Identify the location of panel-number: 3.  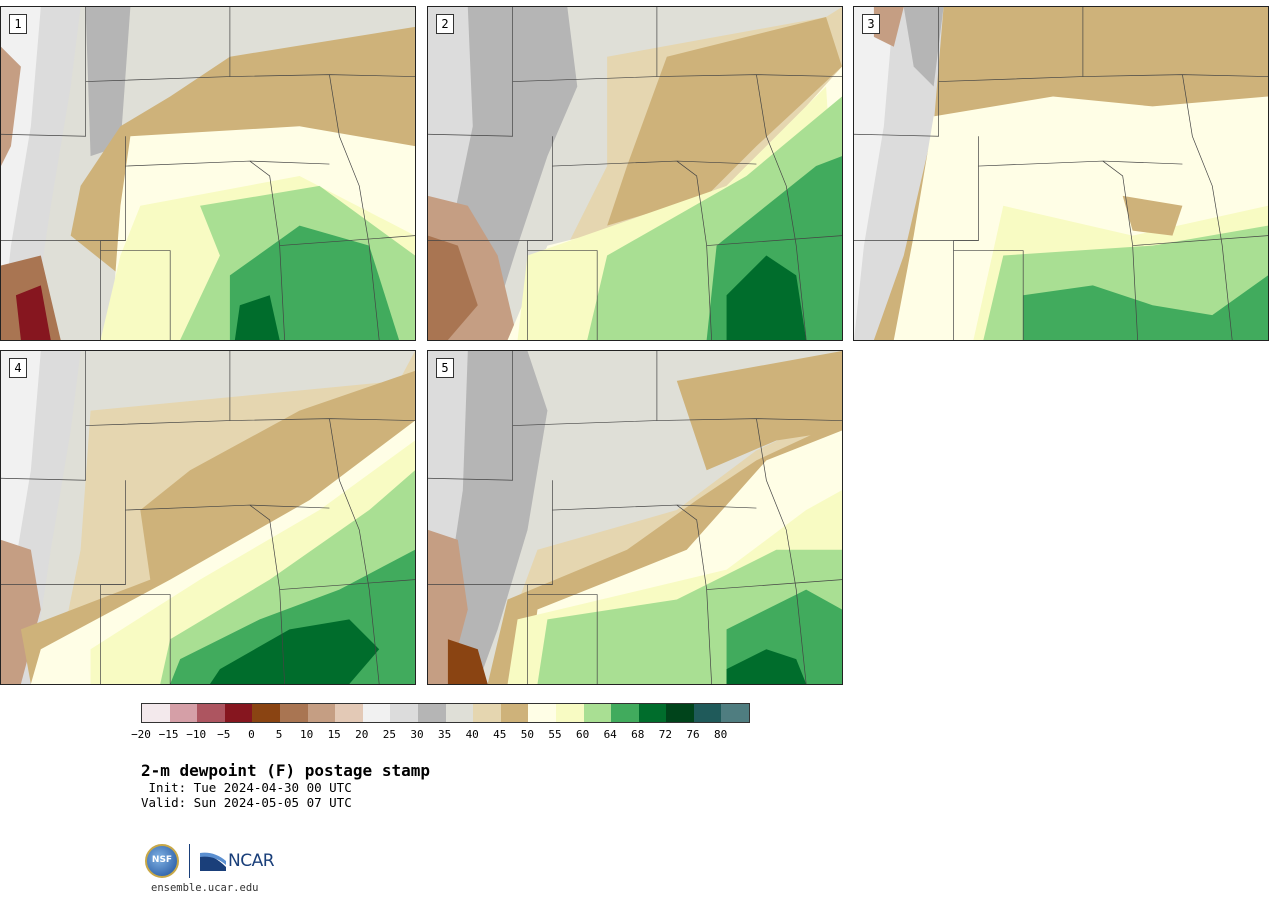
(871, 24).